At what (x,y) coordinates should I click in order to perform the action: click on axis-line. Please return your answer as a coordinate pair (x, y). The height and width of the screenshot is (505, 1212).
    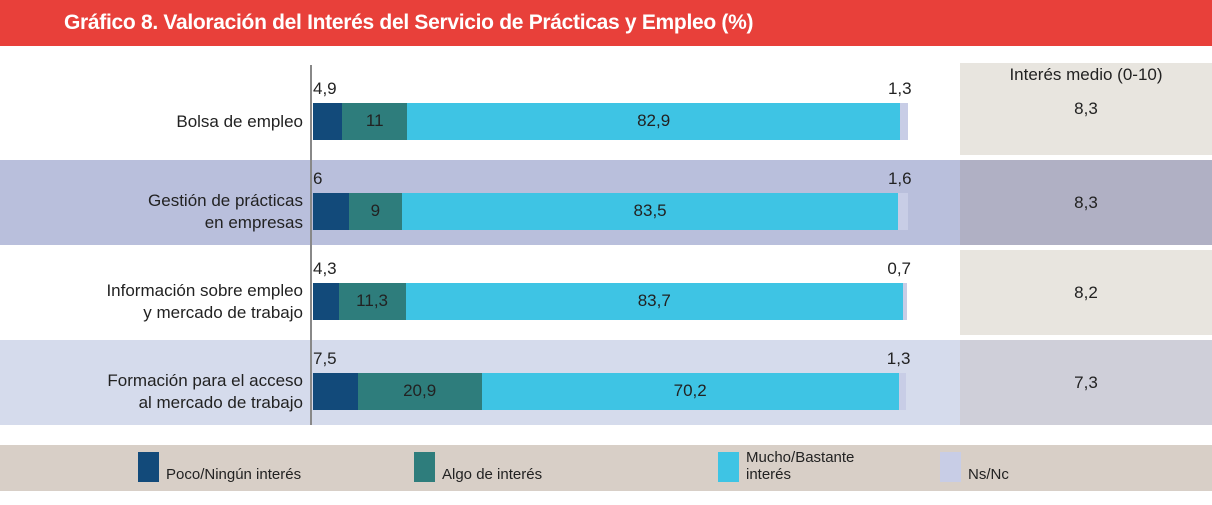
    Looking at the image, I should click on (311, 245).